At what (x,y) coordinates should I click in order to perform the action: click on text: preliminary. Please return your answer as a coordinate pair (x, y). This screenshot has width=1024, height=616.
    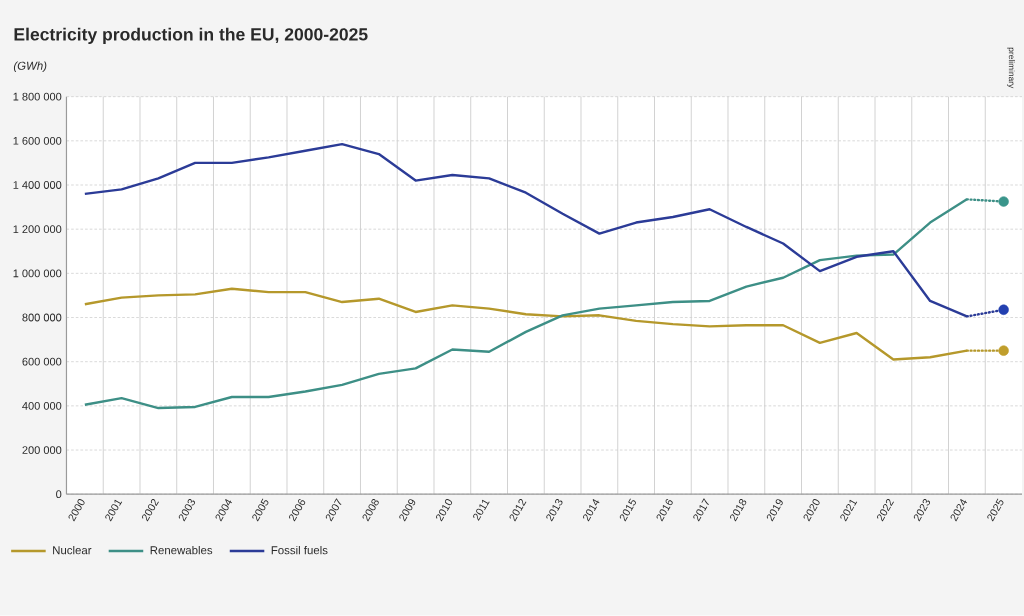
    Looking at the image, I should click on (1011, 68).